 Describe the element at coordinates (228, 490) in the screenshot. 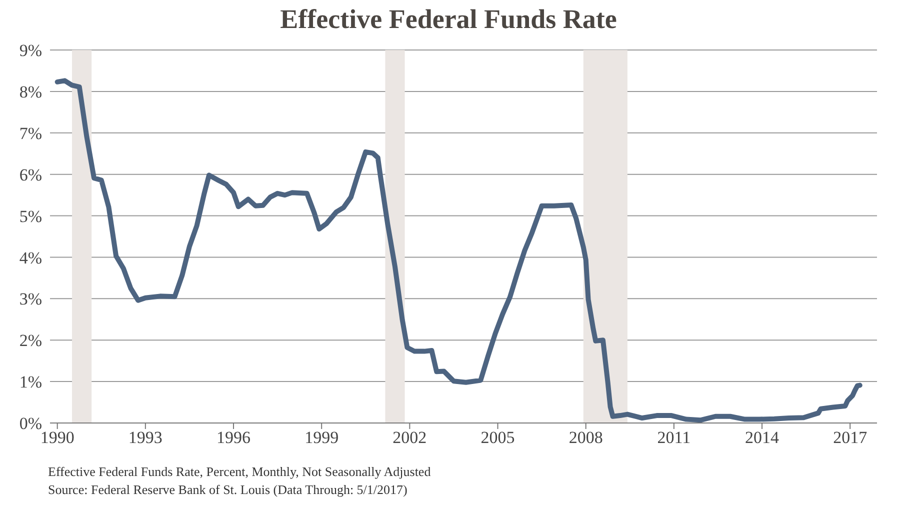

I see `source-note: Source: Federal Reserve Bank of St. Louis (Data Through: 5/1/2017)` at that location.